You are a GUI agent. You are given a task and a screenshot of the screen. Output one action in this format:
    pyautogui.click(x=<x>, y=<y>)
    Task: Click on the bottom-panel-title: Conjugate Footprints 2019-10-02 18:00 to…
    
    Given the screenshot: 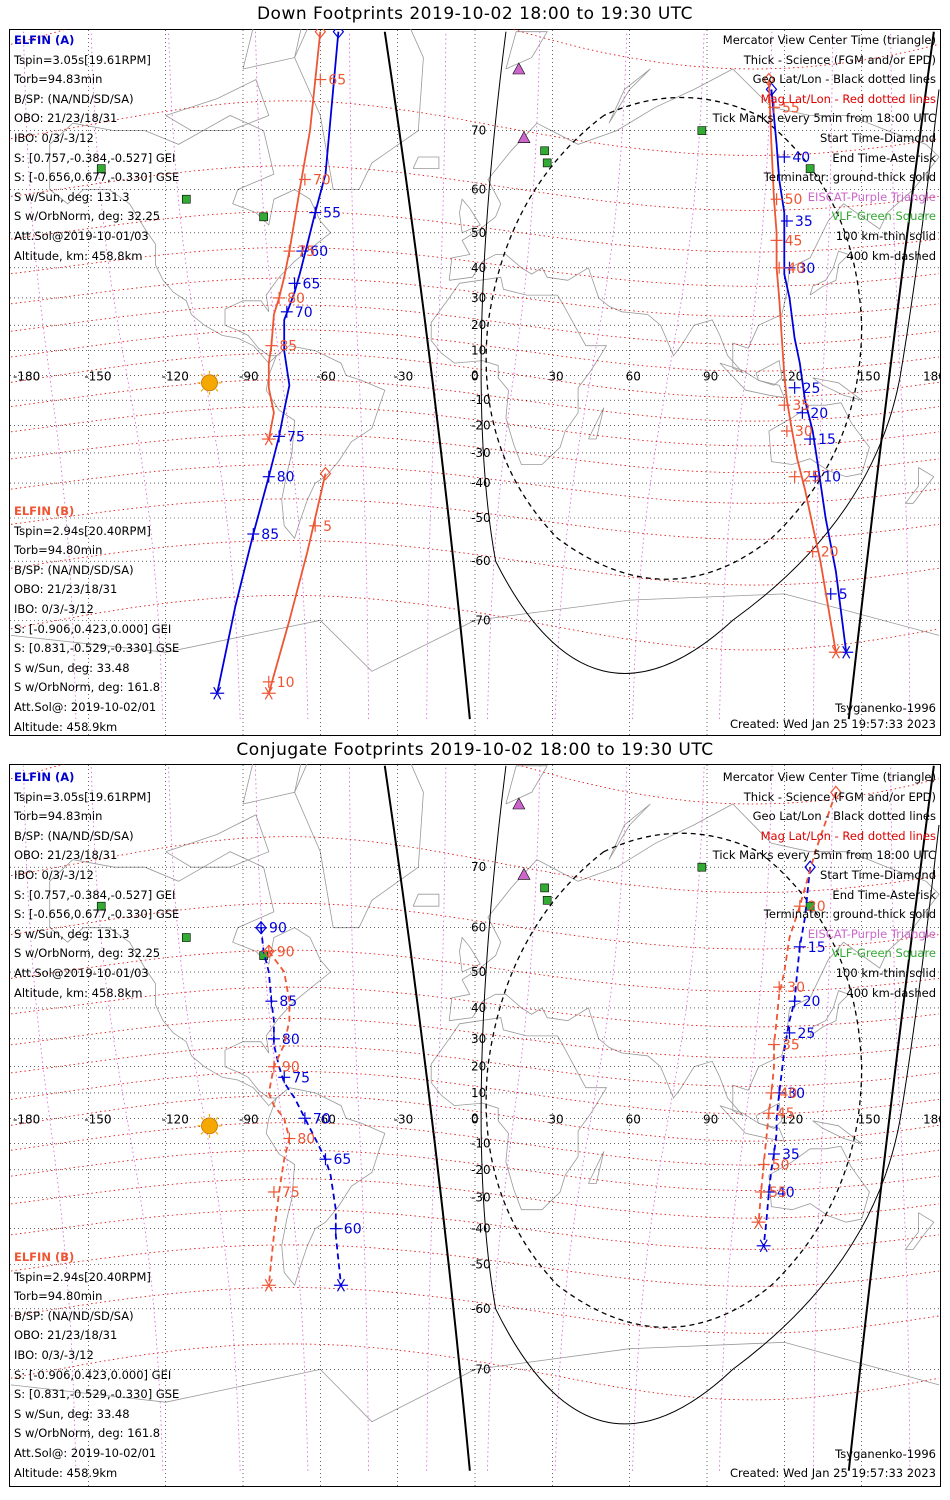 What is the action you would take?
    pyautogui.click(x=475, y=750)
    